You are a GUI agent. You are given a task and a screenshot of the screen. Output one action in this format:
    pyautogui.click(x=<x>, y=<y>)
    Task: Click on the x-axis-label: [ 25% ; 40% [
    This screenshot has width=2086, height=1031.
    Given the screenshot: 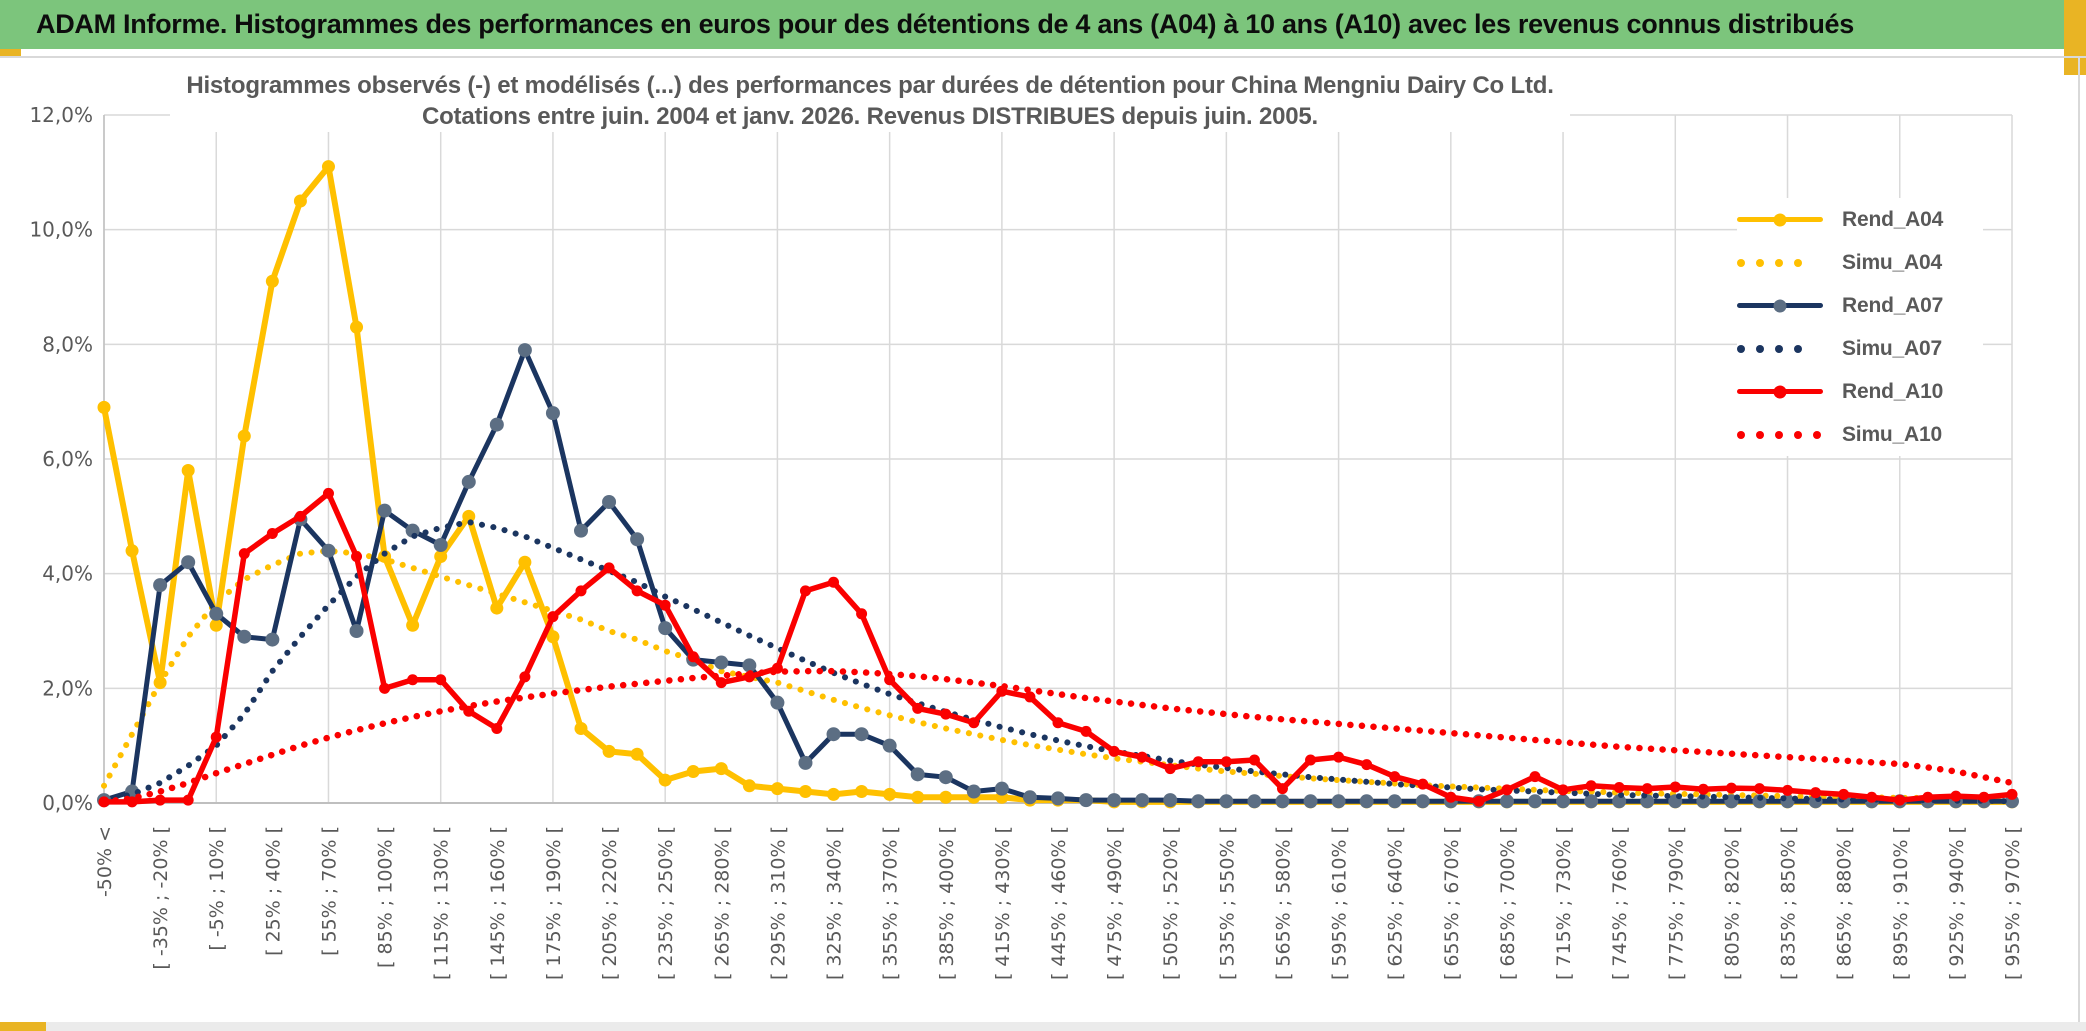 What is the action you would take?
    pyautogui.click(x=273, y=891)
    